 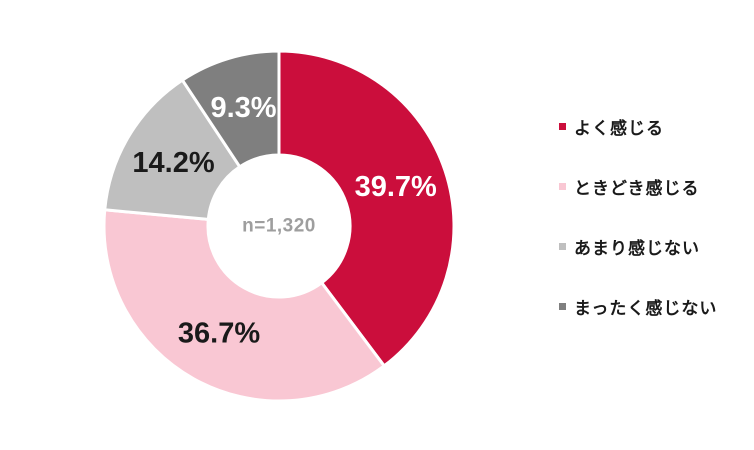 What do you see at coordinates (243, 108) in the screenshot?
I see `slice-value-label-3: 9.3%` at bounding box center [243, 108].